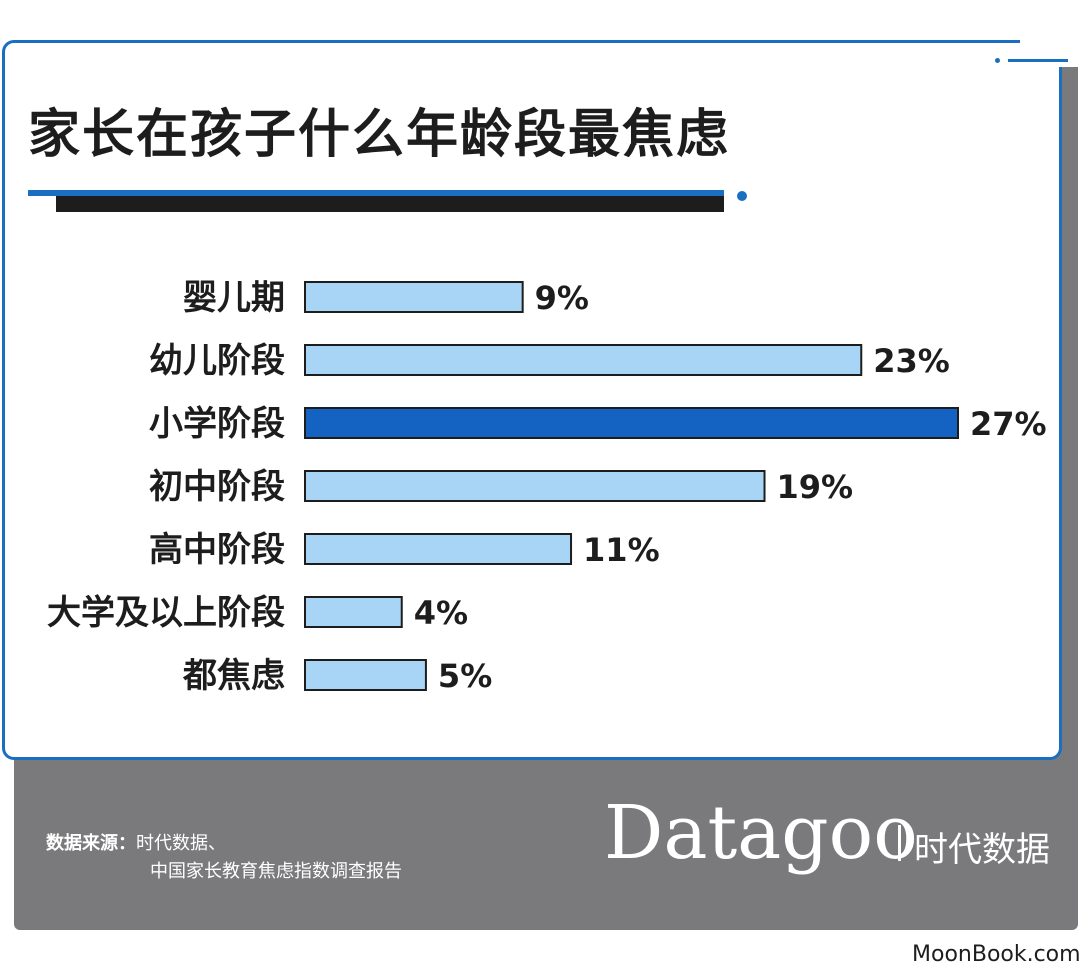 Image resolution: width=1080 pixels, height=972 pixels. I want to click on corner-accent-dot, so click(997, 60).